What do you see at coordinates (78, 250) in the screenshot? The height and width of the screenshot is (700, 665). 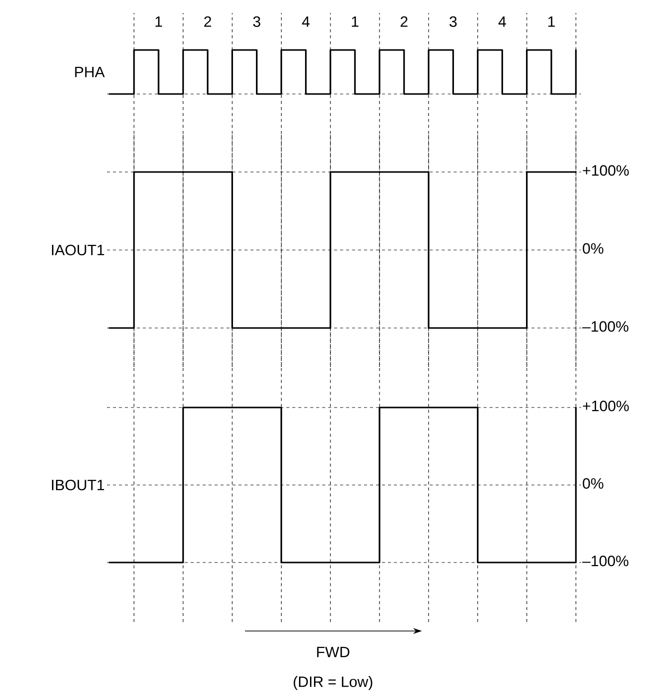 I see `y-axis-title: IAOUT1` at bounding box center [78, 250].